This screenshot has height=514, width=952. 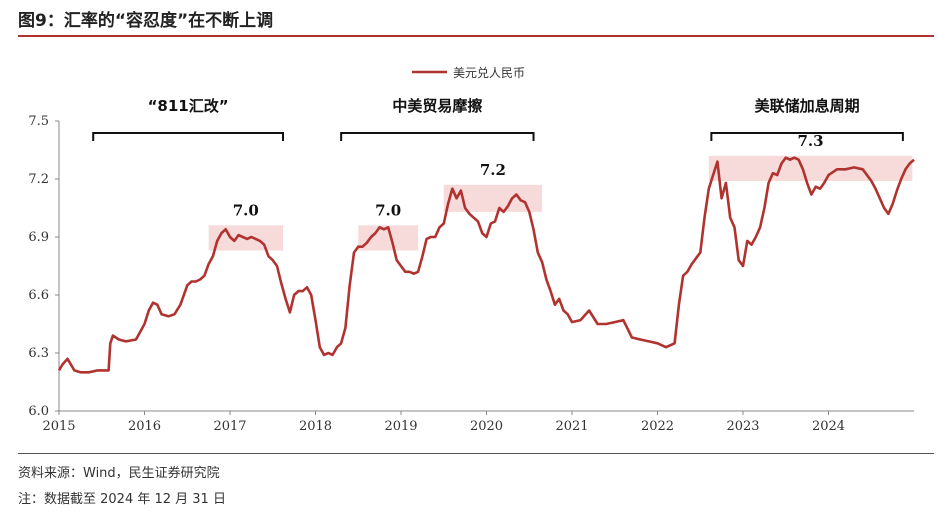 What do you see at coordinates (493, 170) in the screenshot?
I see `highlight-label: 7.2` at bounding box center [493, 170].